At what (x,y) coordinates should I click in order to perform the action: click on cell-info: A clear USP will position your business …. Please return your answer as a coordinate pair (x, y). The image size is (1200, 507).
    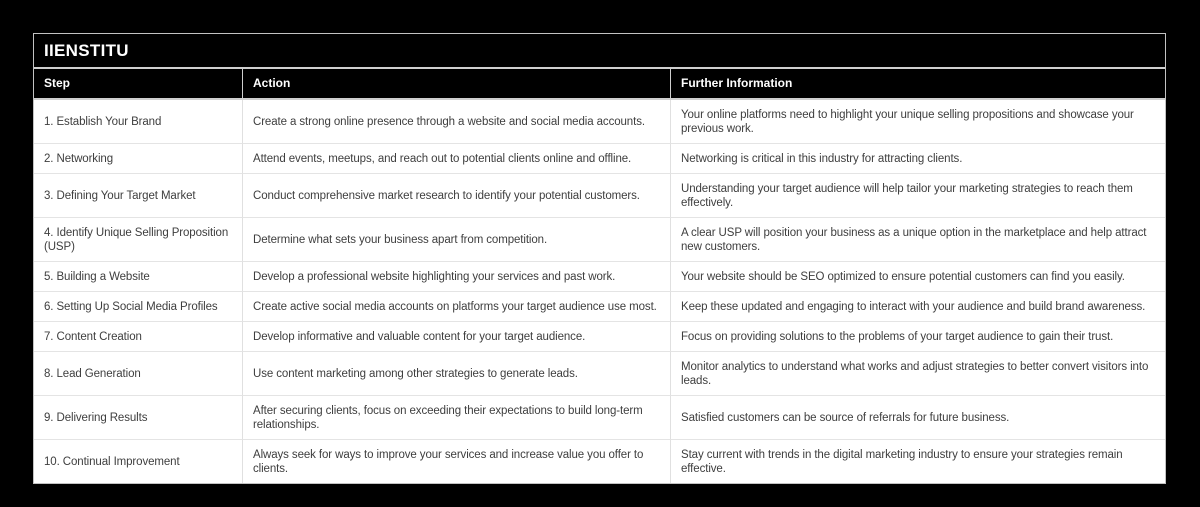
    Looking at the image, I should click on (918, 240).